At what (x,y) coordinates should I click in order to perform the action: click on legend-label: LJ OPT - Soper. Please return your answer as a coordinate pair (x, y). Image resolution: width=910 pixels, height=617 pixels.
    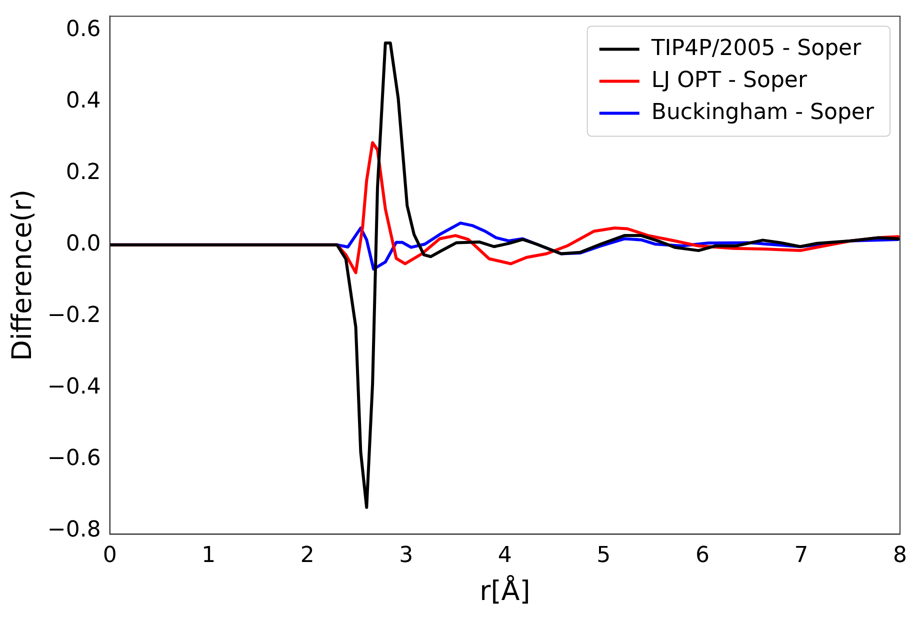
    Looking at the image, I should click on (729, 80).